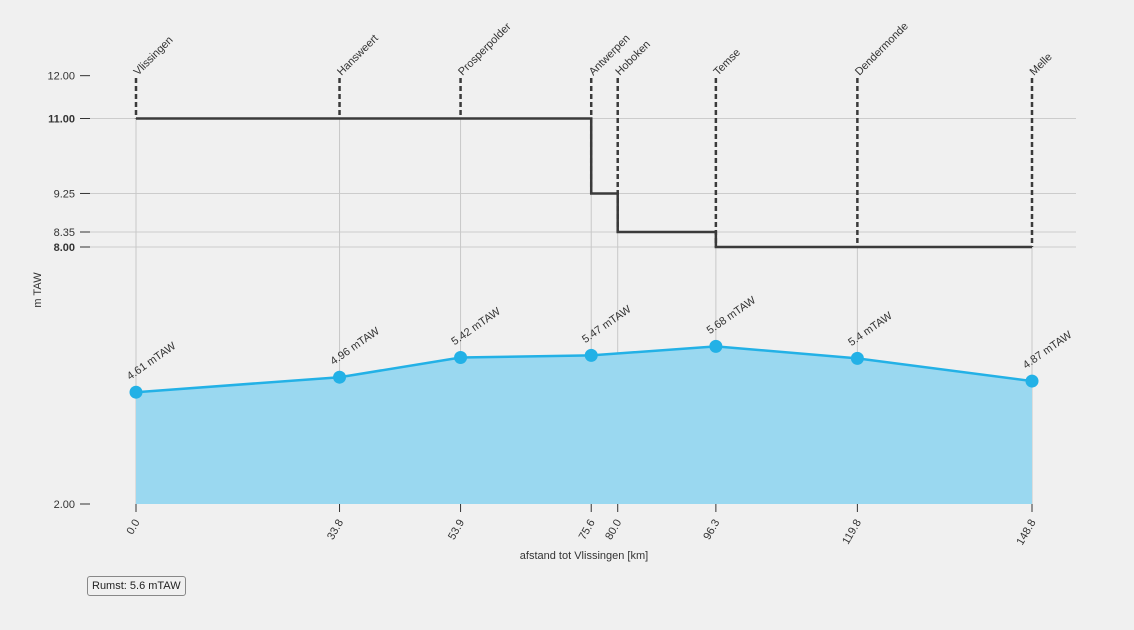  I want to click on x-axis: 0.0 33.8 53.9 75.6 80.0 96.3 119.8 148.8, so click(582, 525).